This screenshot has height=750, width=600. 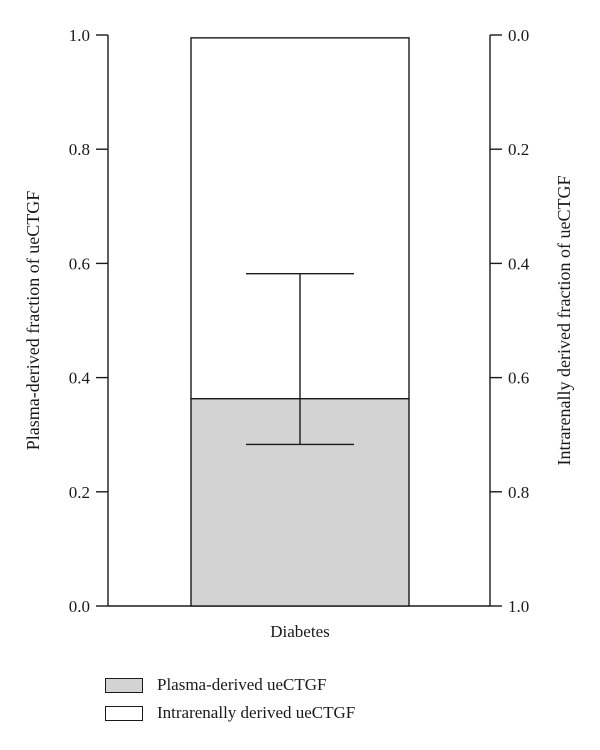 I want to click on legend-item-plasma: Plasma-derived ueCTGF, so click(x=230, y=685).